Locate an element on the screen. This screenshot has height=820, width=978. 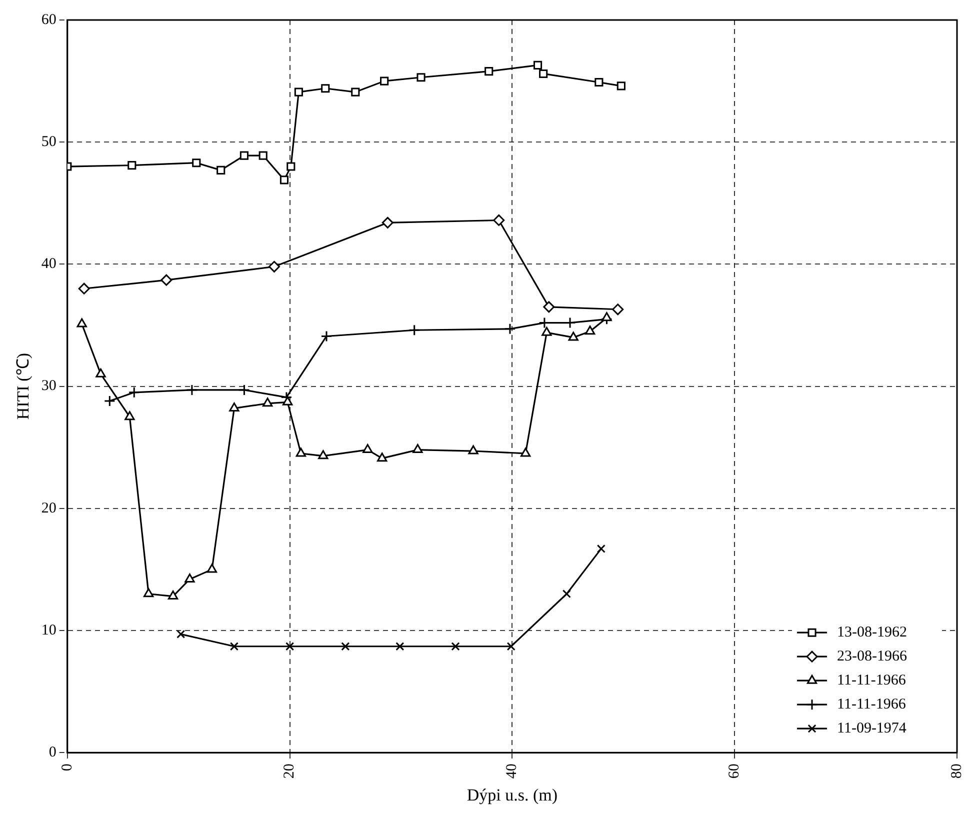
x-tick-label: 0 is located at coordinates (67, 768).